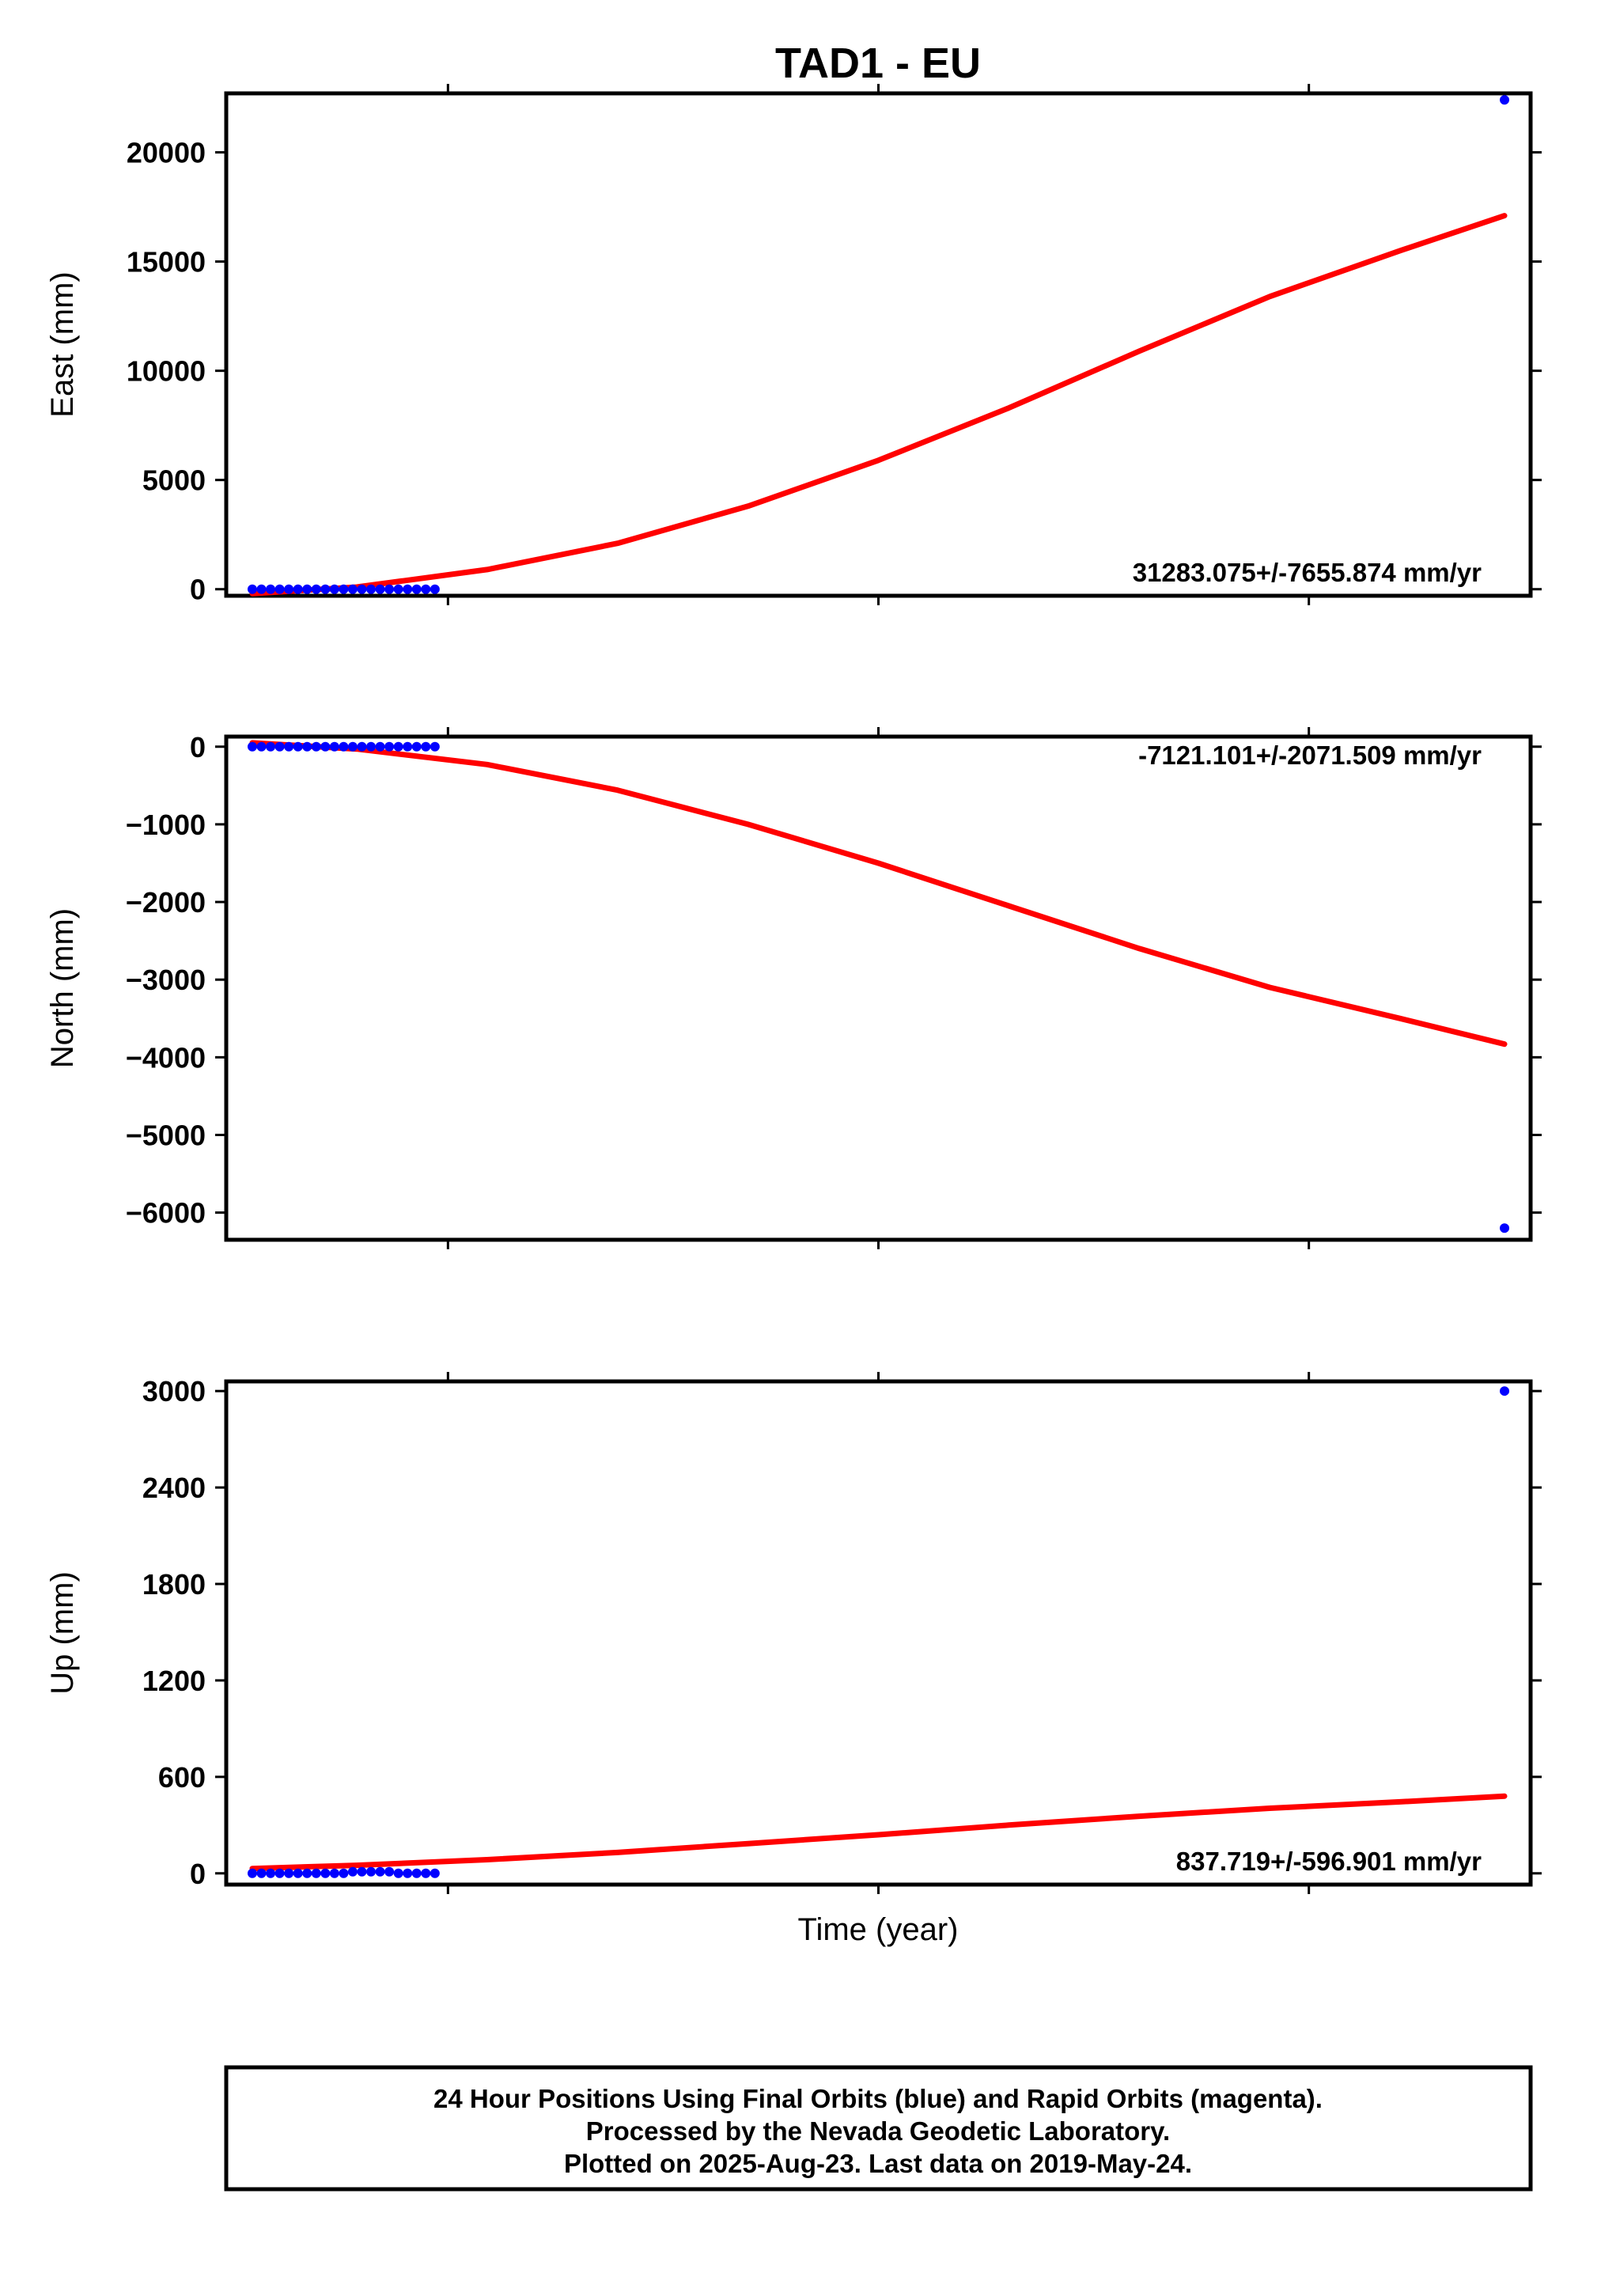 The height and width of the screenshot is (2296, 1601). I want to click on figure-title: TAD1 - EU, so click(878, 64).